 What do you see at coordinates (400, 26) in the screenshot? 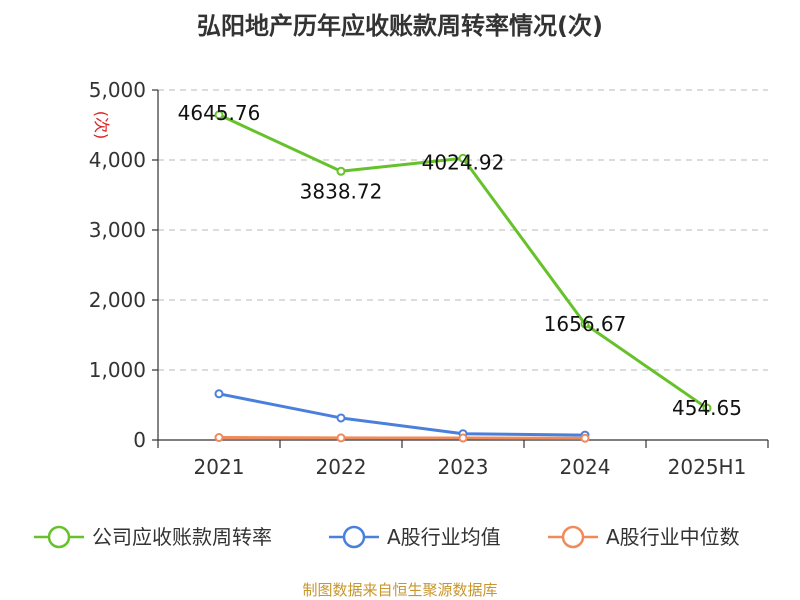
I see `chart-title: 弘阳地产历年应收账款周转率情况(次)` at bounding box center [400, 26].